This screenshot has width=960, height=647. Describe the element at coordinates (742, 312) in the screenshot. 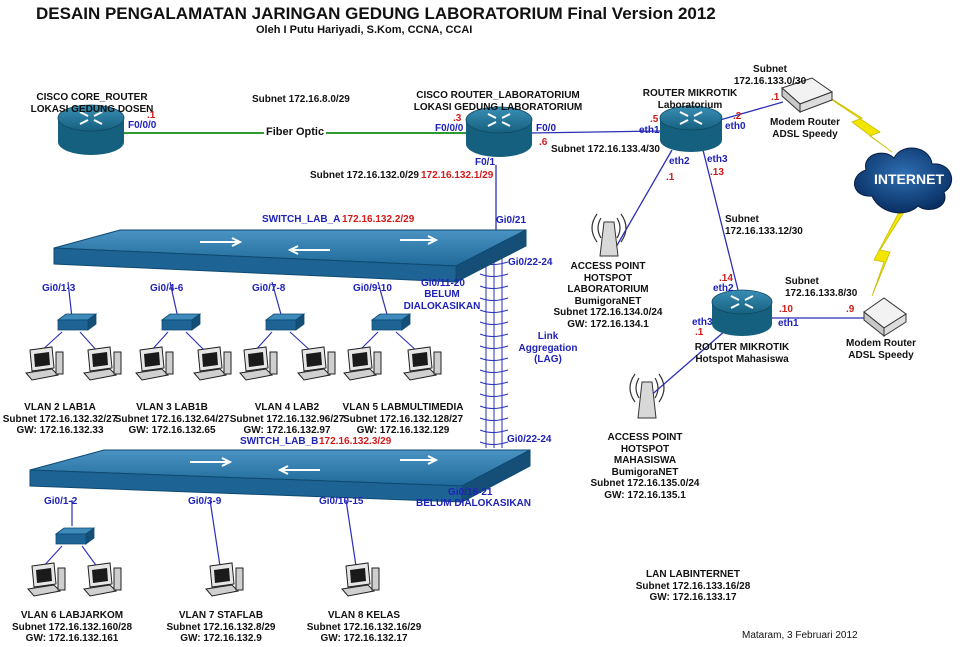

I see `mikrotik-hotspot-router-icon` at that location.